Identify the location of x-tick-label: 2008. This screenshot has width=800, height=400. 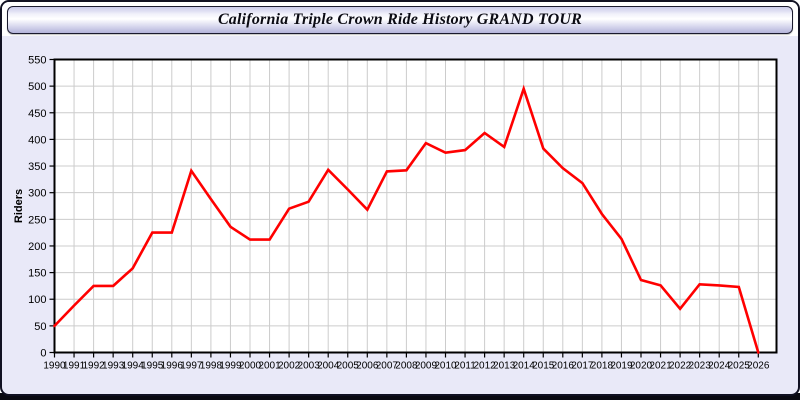
(406, 366).